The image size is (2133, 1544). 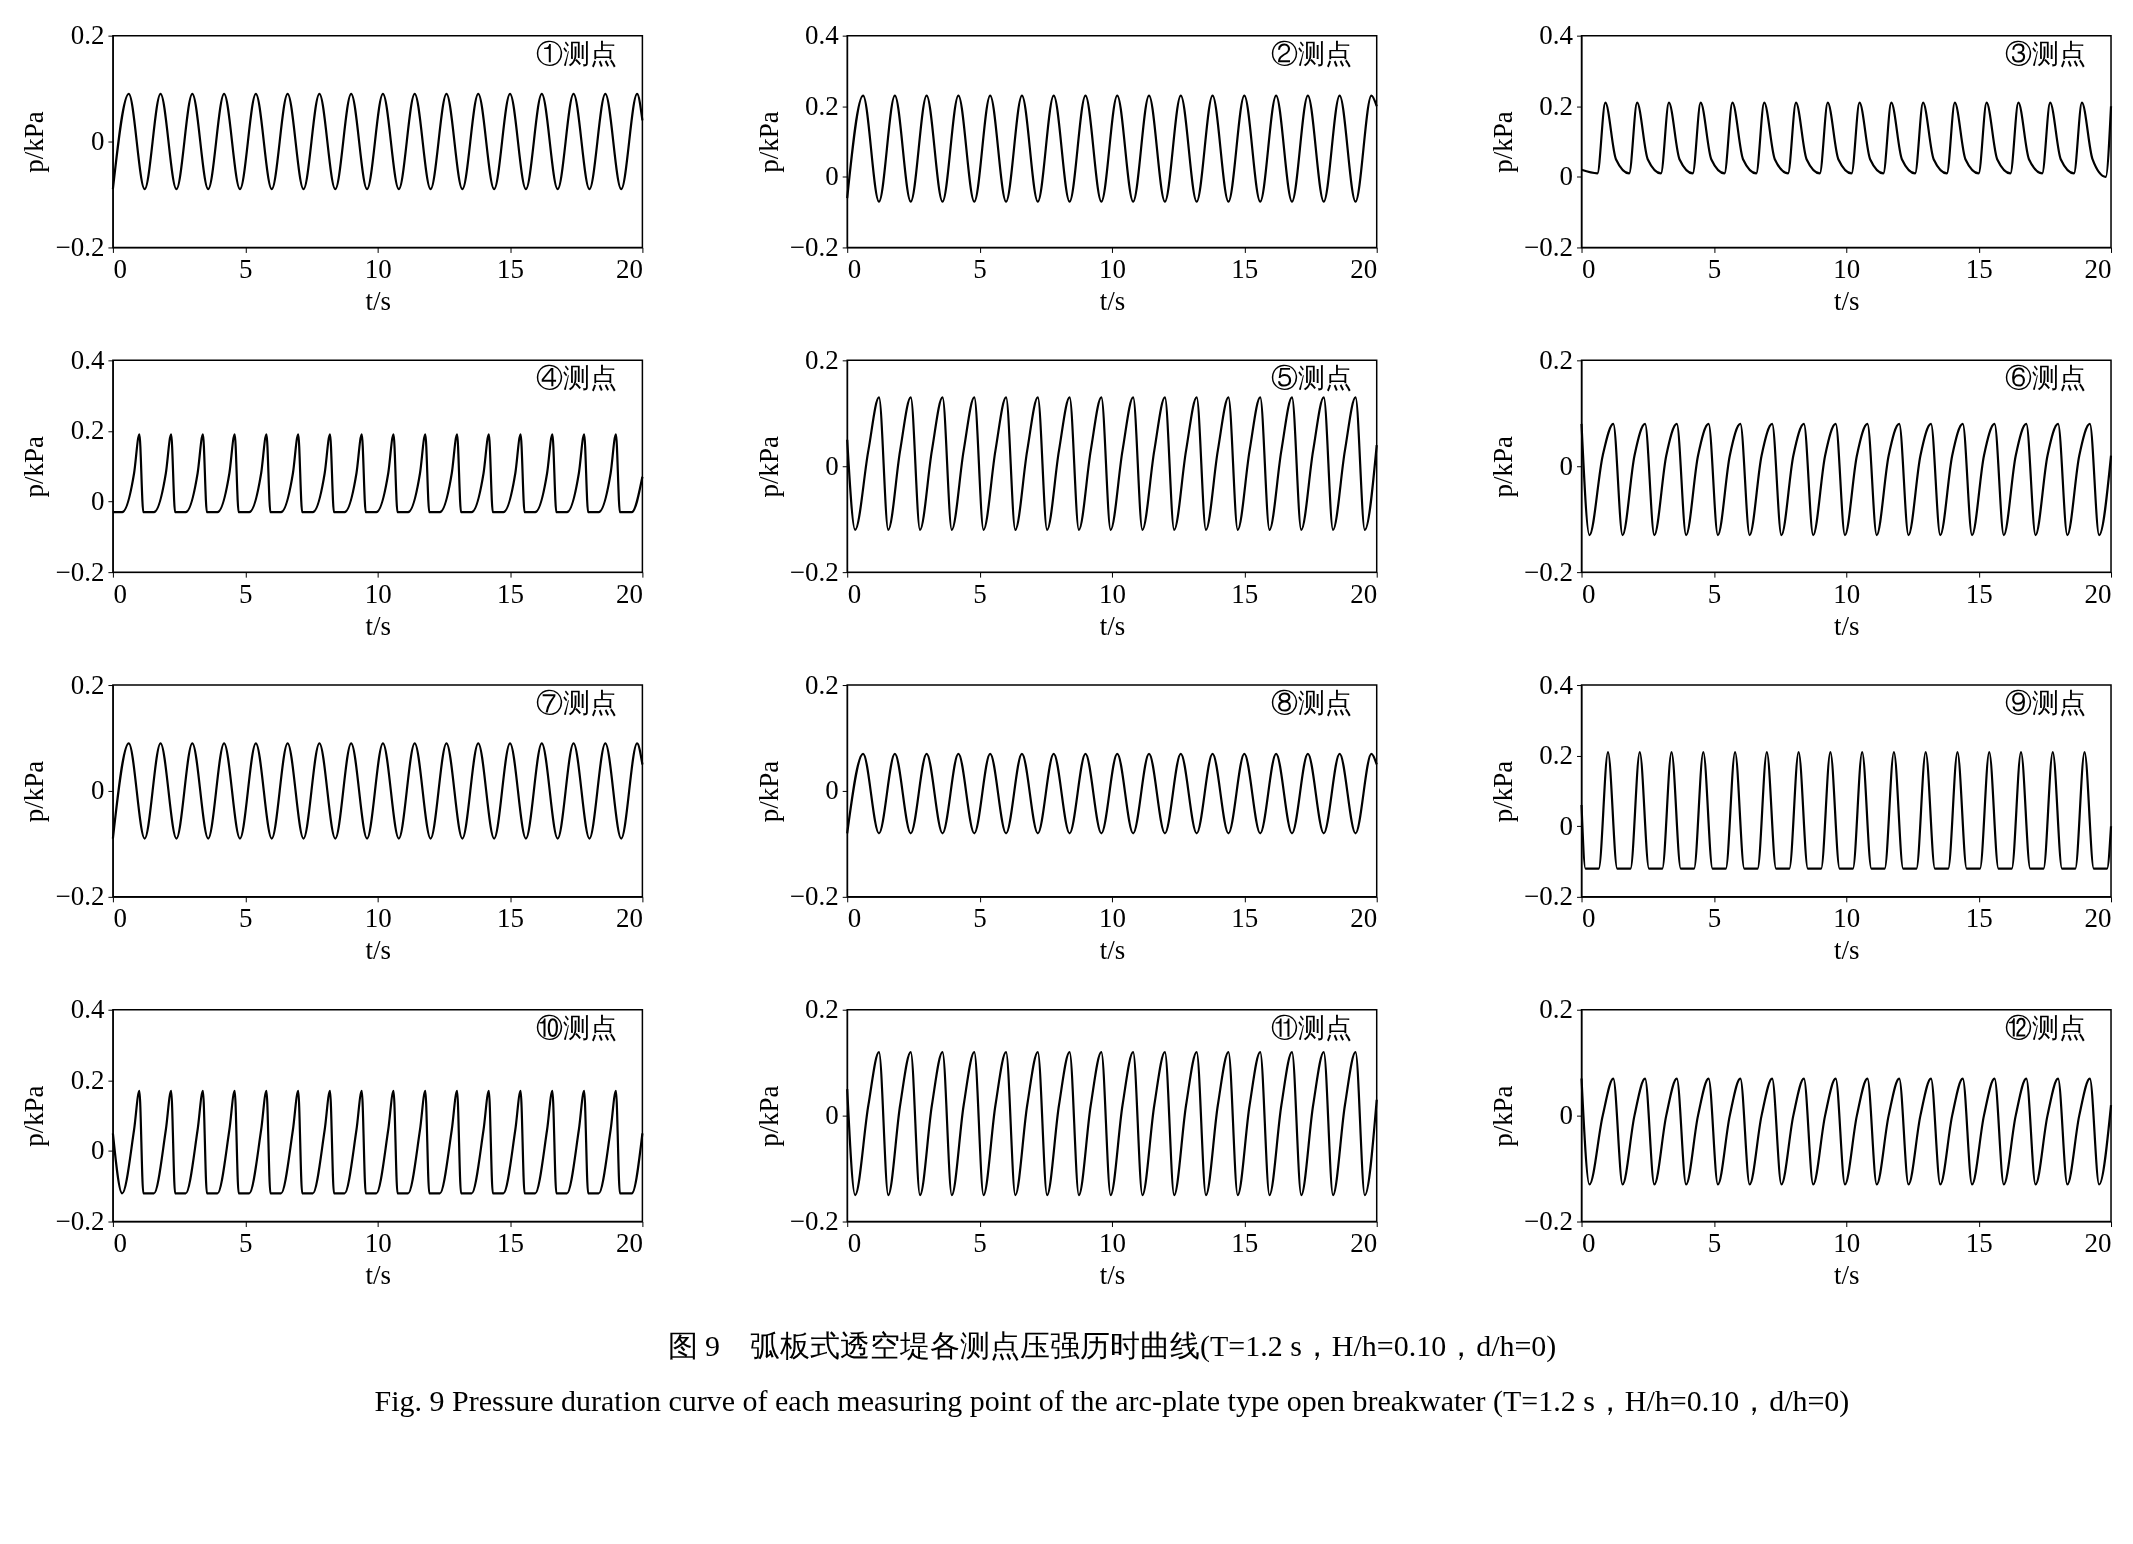 What do you see at coordinates (2046, 53) in the screenshot?
I see `annotation: ③测点` at bounding box center [2046, 53].